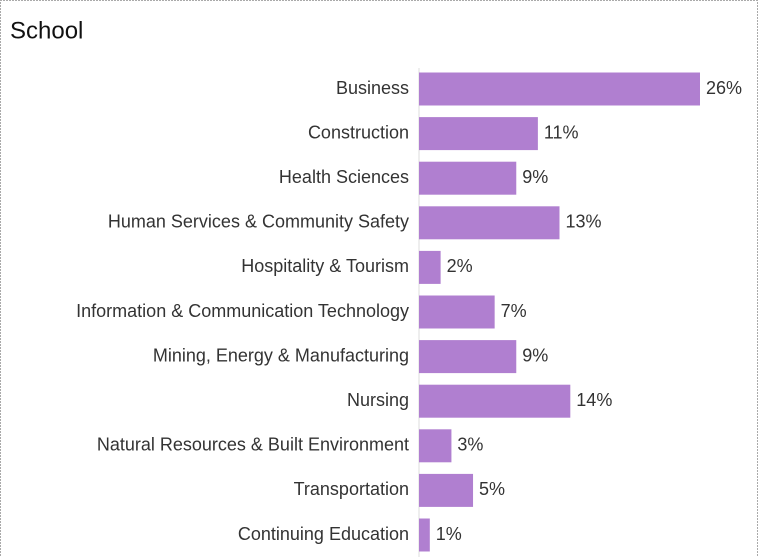  Describe the element at coordinates (253, 445) in the screenshot. I see `category-label: Natural Resources & Built Environment` at that location.